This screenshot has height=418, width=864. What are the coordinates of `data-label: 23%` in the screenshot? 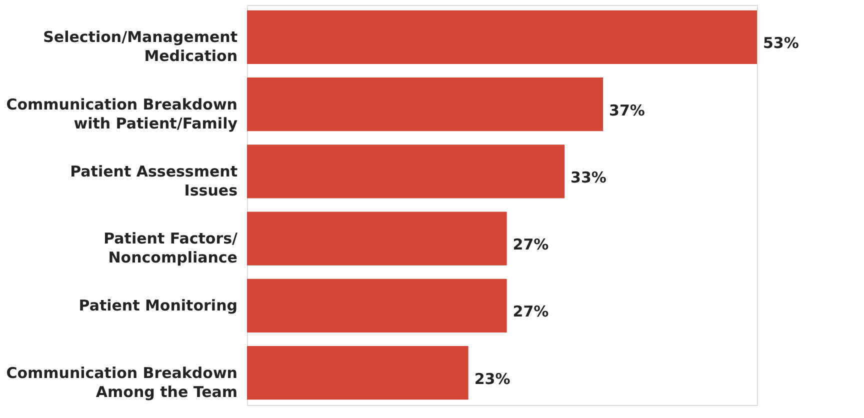 It's located at (492, 379).